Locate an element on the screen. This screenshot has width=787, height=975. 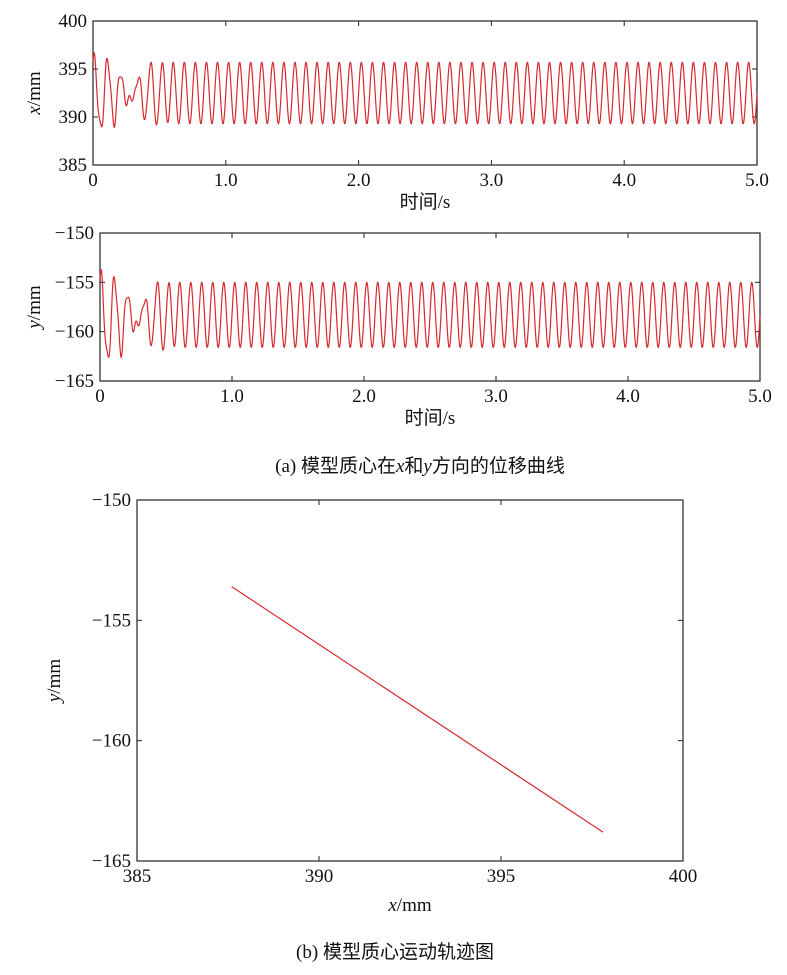
x-tick-label: 395 is located at coordinates (501, 876).